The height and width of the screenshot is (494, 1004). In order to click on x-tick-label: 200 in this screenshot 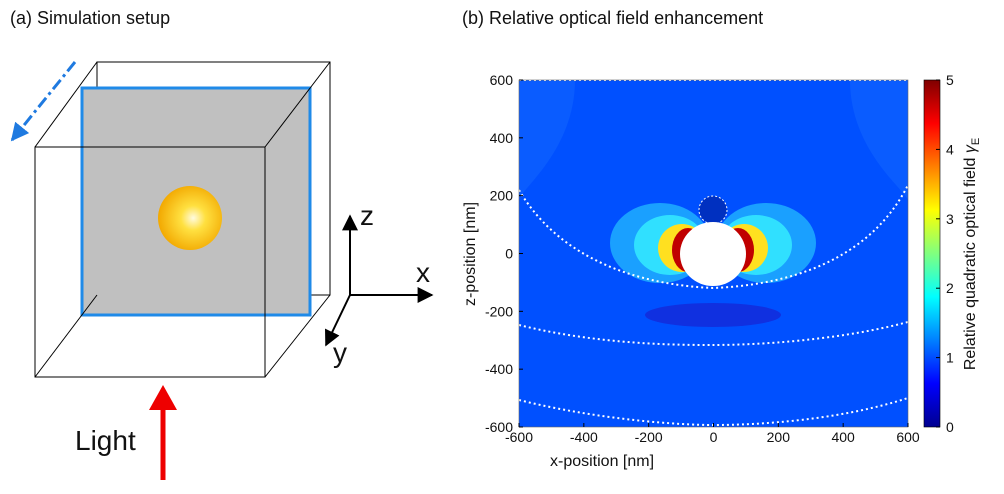, I will do `click(779, 437)`.